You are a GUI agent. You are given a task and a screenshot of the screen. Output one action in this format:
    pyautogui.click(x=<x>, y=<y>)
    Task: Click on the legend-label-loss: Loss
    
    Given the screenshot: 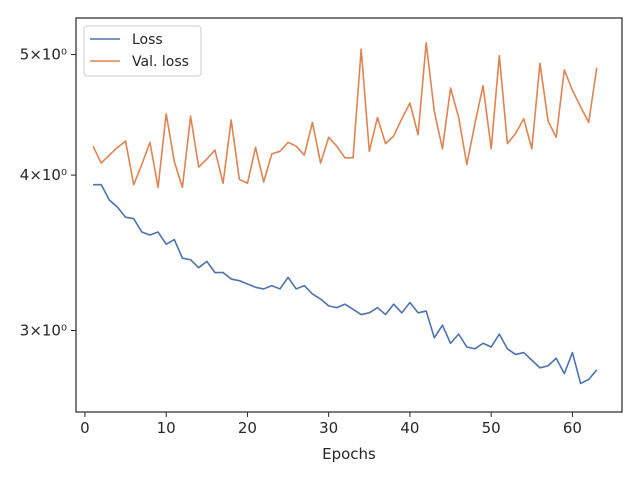 What is the action you would take?
    pyautogui.click(x=147, y=40)
    